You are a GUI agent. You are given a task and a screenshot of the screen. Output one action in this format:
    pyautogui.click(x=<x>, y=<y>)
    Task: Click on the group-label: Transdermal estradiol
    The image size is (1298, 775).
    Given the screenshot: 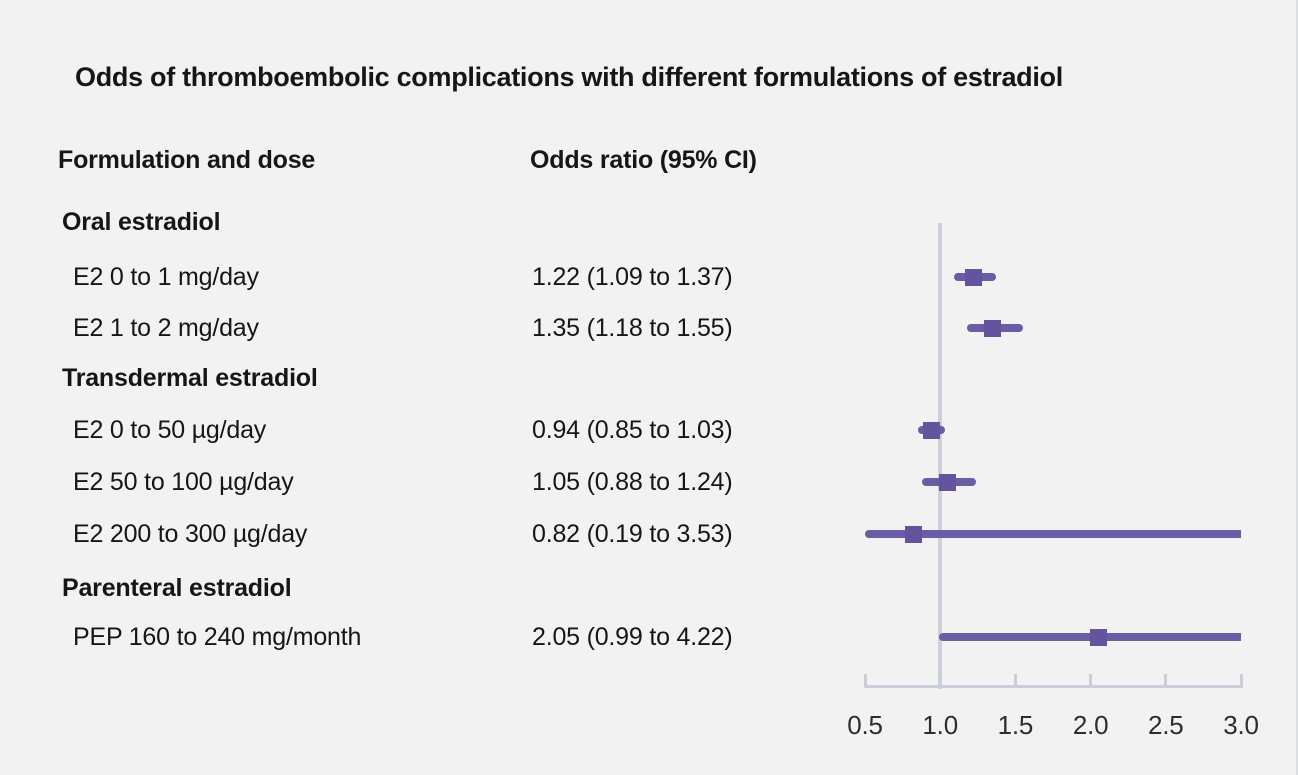 What is the action you would take?
    pyautogui.click(x=190, y=378)
    